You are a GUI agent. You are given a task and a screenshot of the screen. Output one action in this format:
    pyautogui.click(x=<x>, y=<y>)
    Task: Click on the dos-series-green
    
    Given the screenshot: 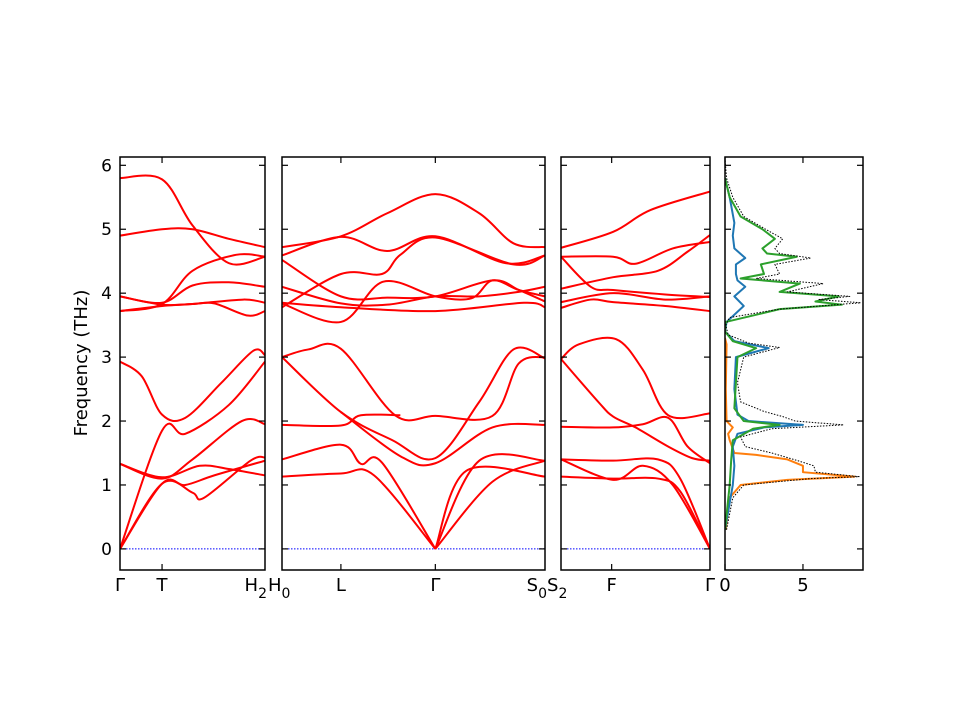 What is the action you would take?
    pyautogui.click(x=784, y=353)
    